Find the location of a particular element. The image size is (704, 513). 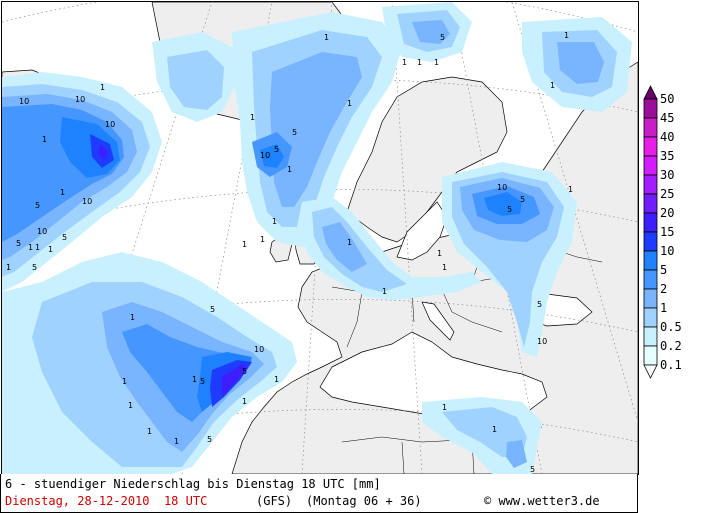

mediterranean-sea is located at coordinates (433, 374).